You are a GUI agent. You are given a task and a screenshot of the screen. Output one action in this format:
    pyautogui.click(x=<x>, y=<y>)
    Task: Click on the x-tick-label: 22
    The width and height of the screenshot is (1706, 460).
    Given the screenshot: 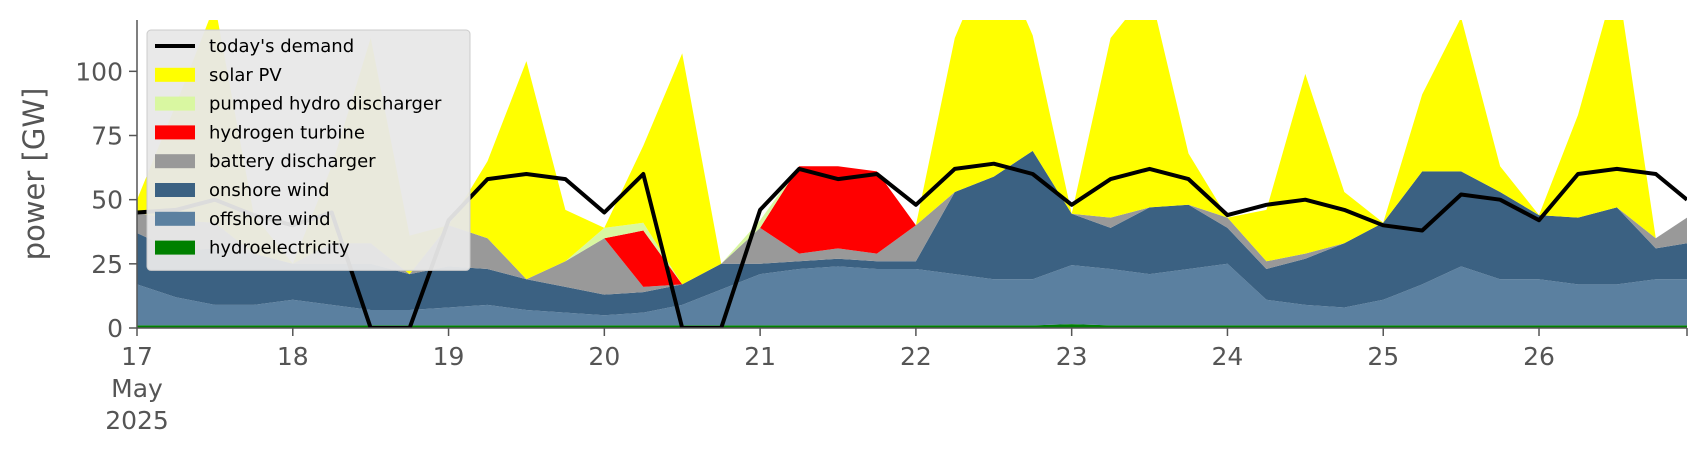 What is the action you would take?
    pyautogui.click(x=916, y=356)
    